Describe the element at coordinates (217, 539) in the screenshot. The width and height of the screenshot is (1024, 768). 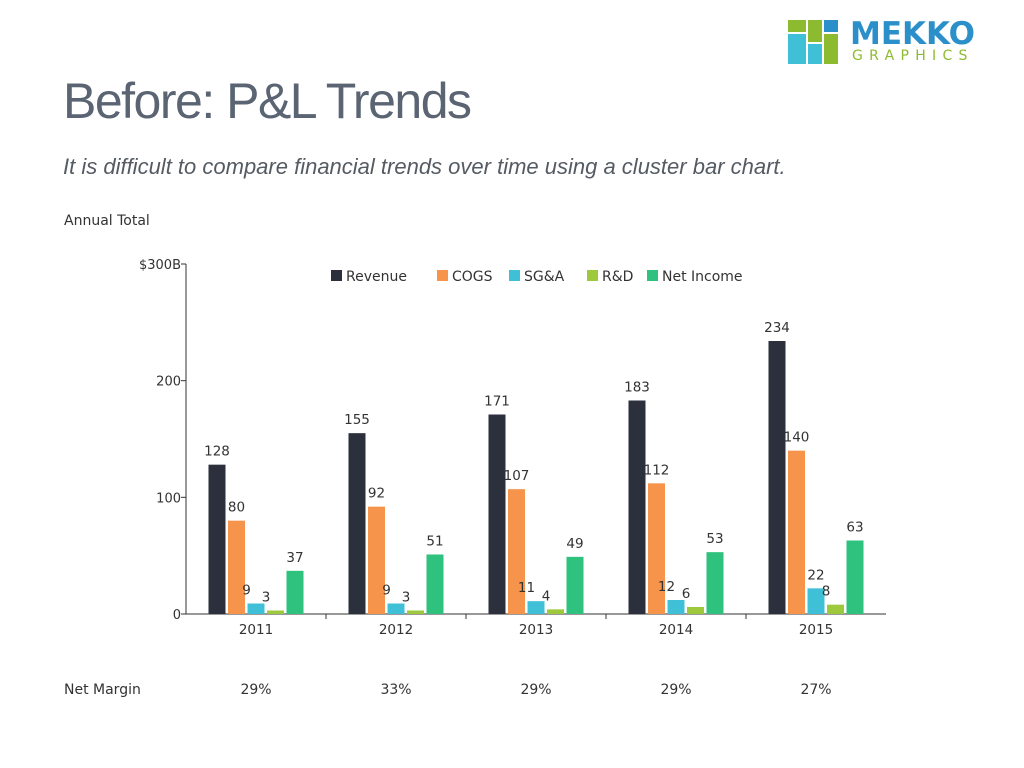
I see `bar-revenue-2011` at that location.